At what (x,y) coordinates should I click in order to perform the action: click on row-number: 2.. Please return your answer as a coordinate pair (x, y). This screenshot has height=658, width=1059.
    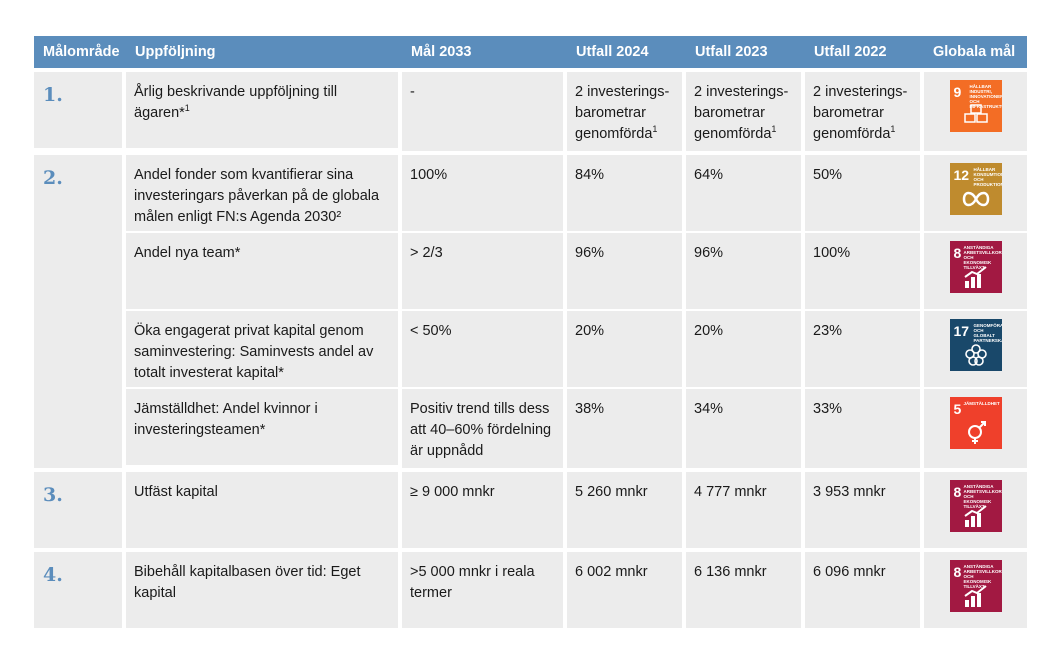
    Looking at the image, I should click on (80, 311).